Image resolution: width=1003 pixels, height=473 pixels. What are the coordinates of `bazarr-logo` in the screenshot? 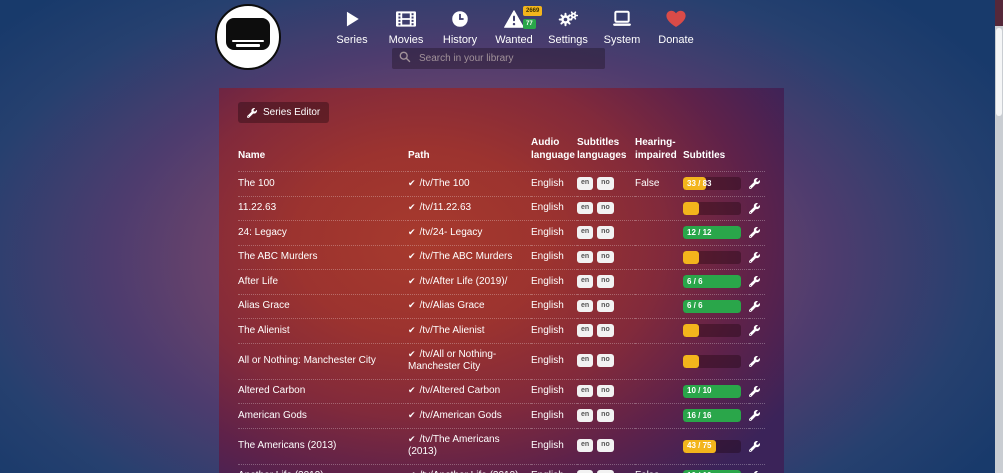 It's located at (248, 37).